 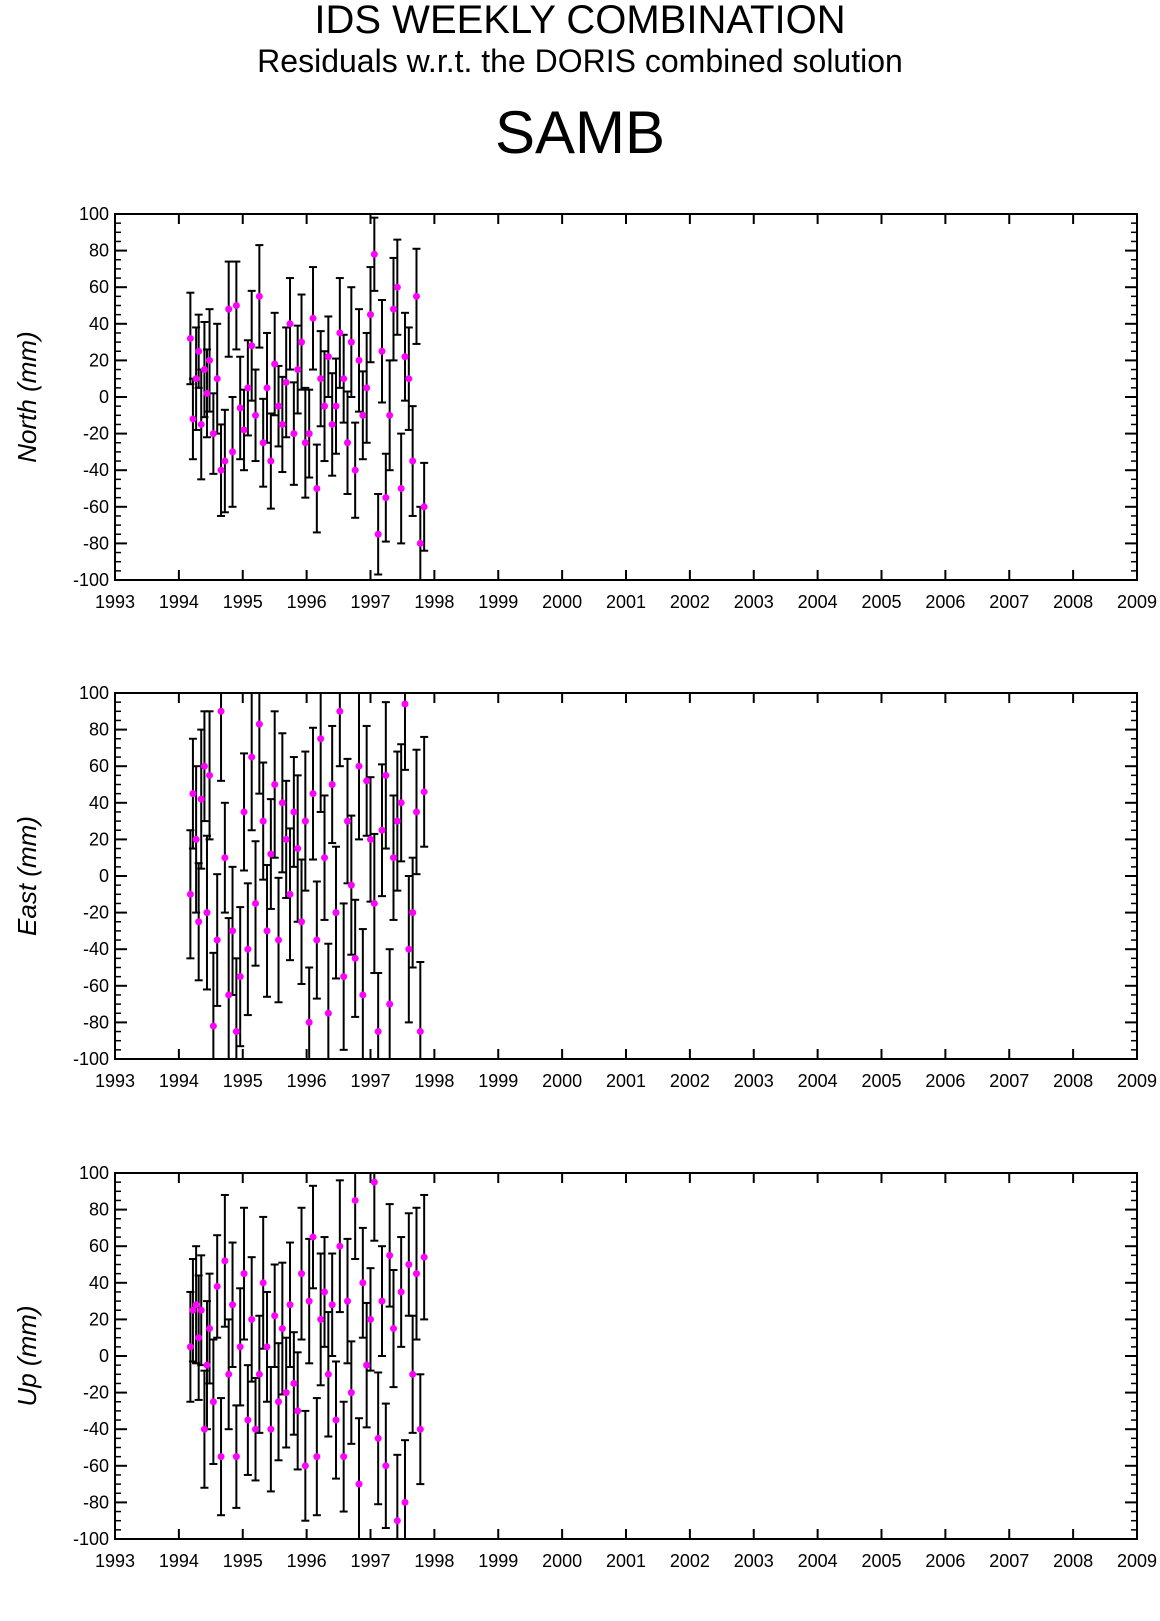 I want to click on east-ylabel: East (mm), so click(x=27, y=876).